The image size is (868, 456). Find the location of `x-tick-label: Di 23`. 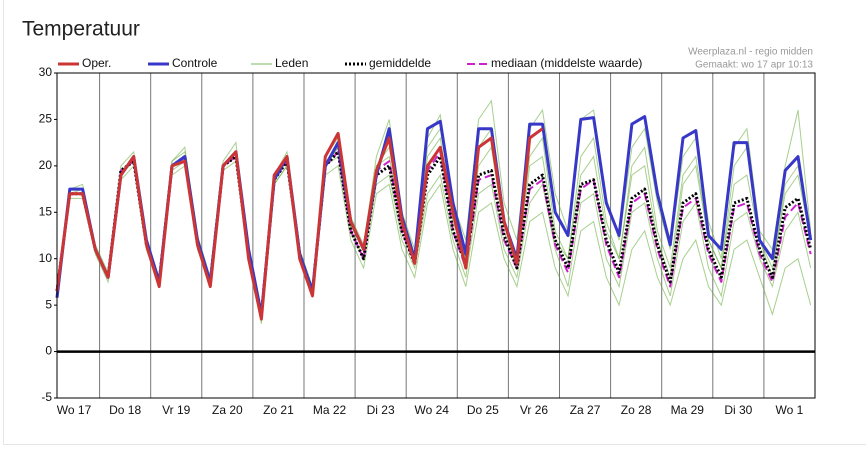

x-tick-label: Di 23 is located at coordinates (381, 410).